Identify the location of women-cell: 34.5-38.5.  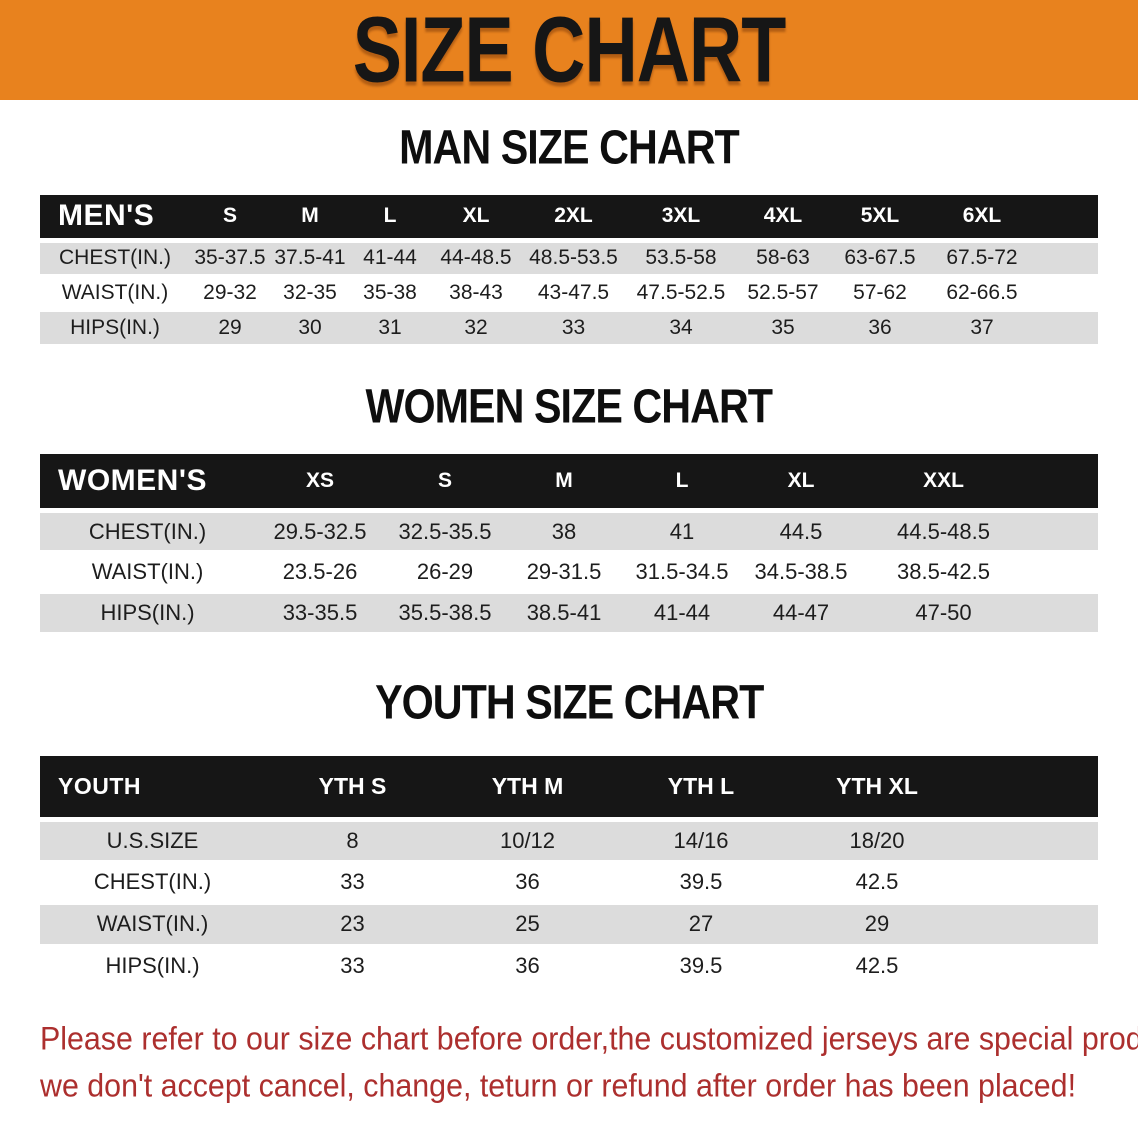
(801, 572).